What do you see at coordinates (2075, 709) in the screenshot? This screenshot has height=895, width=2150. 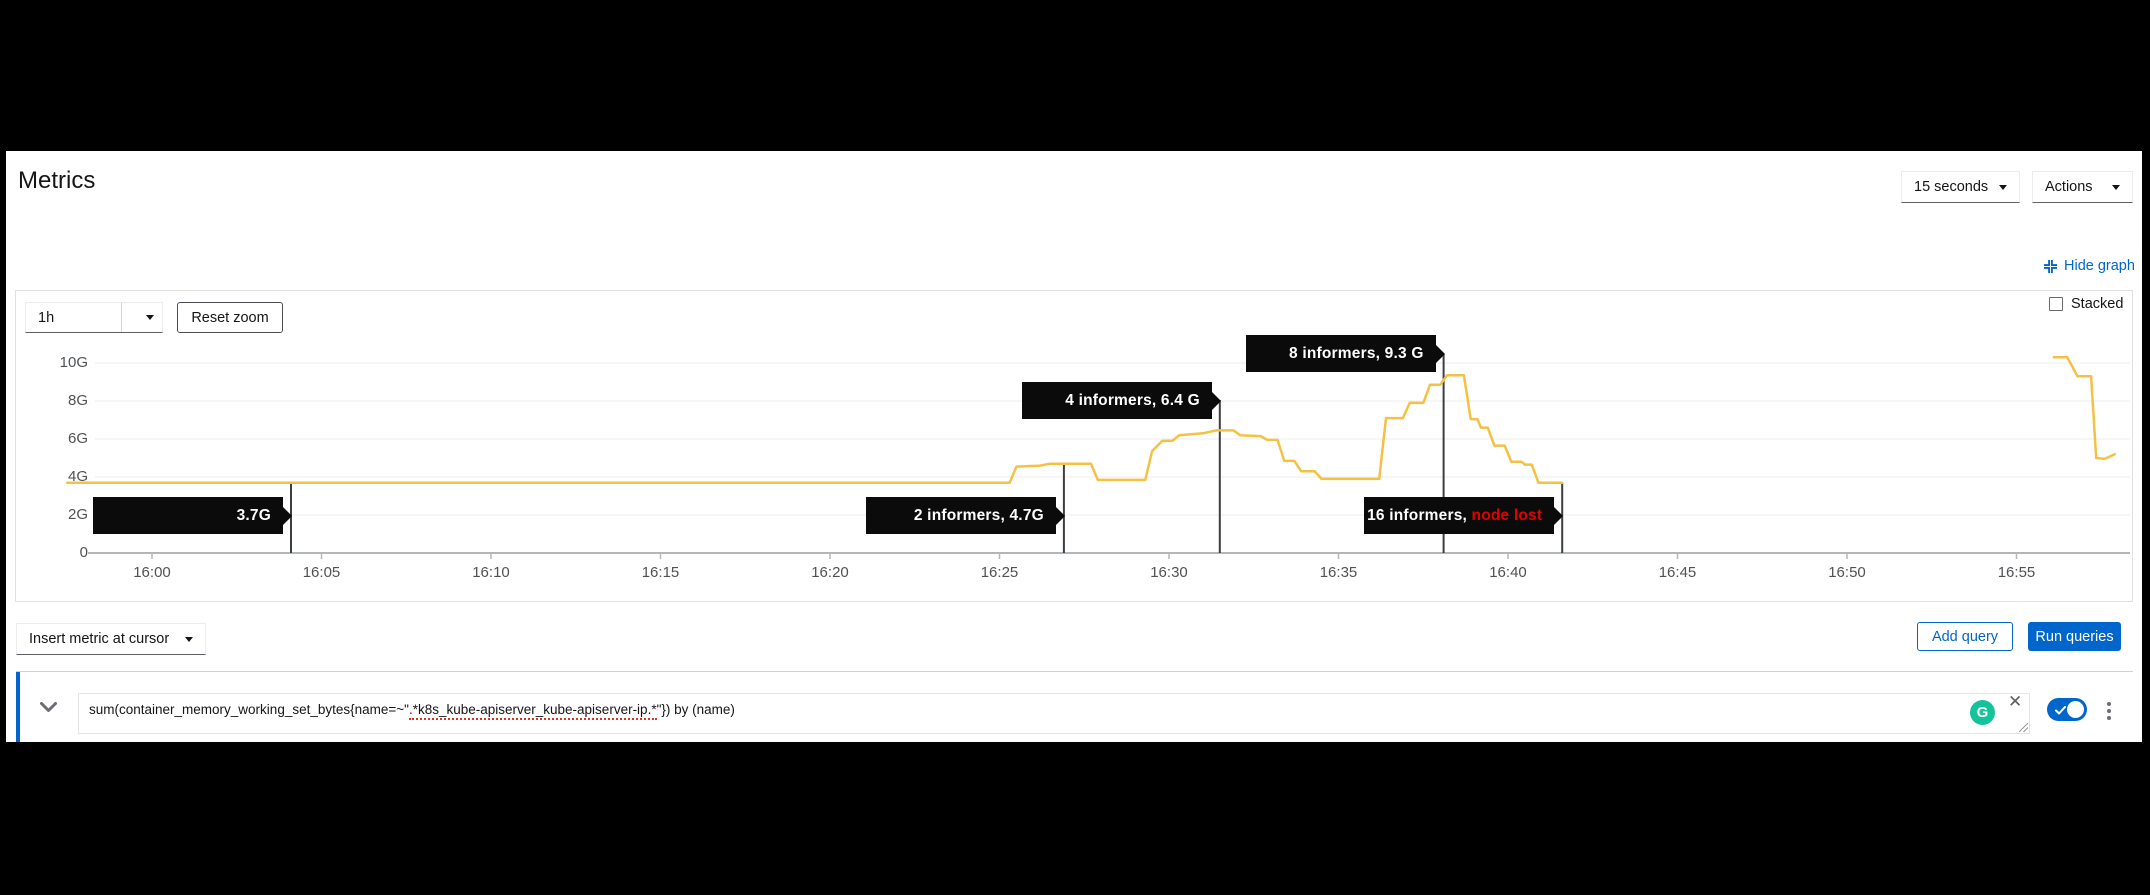 I see `toggle-knob` at bounding box center [2075, 709].